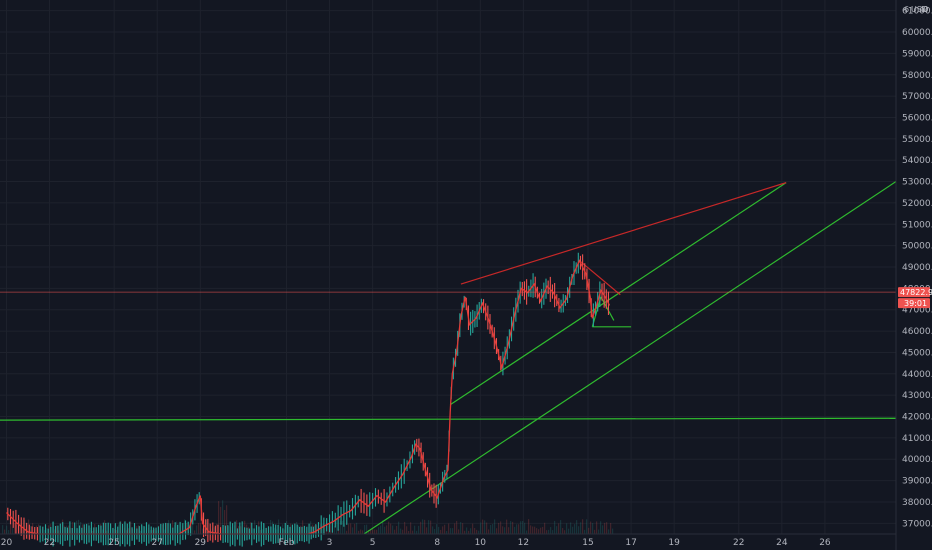 The width and height of the screenshot is (932, 550). What do you see at coordinates (738, 543) in the screenshot?
I see `time-tick-label: 22` at bounding box center [738, 543].